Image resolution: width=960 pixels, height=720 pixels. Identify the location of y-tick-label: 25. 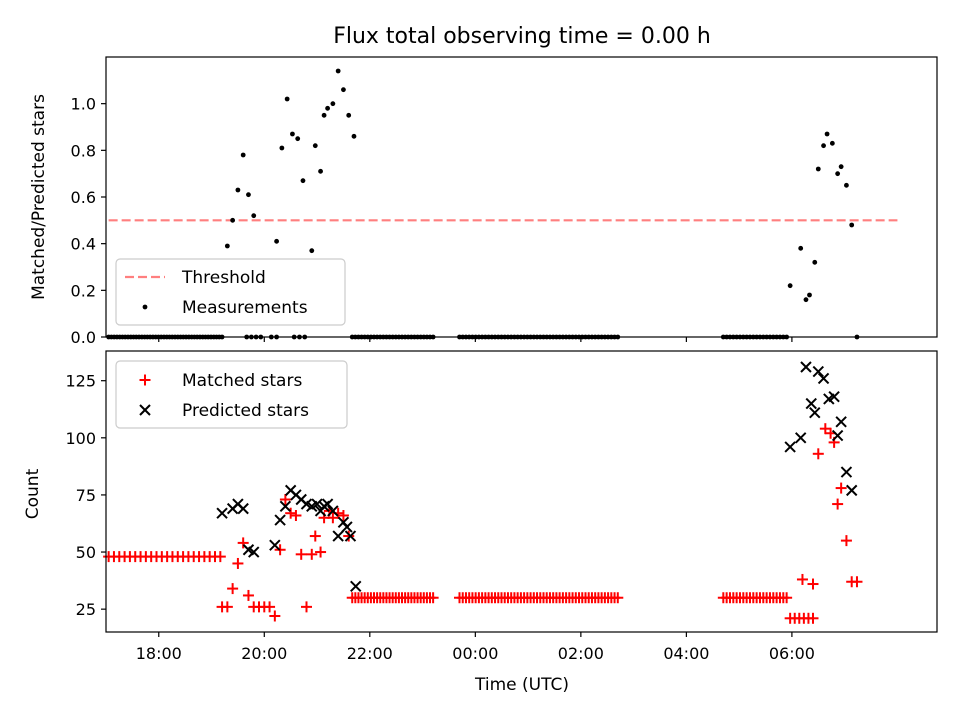
(86, 609).